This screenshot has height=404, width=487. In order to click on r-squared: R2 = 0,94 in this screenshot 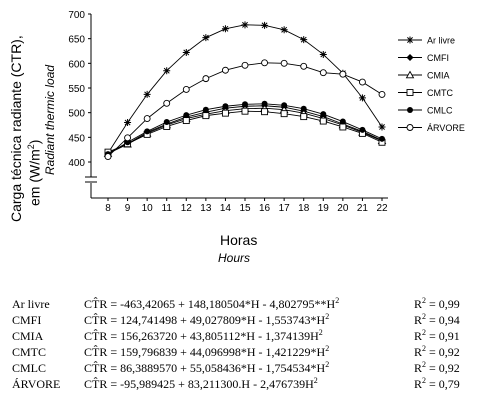, I will do `click(437, 320)`.